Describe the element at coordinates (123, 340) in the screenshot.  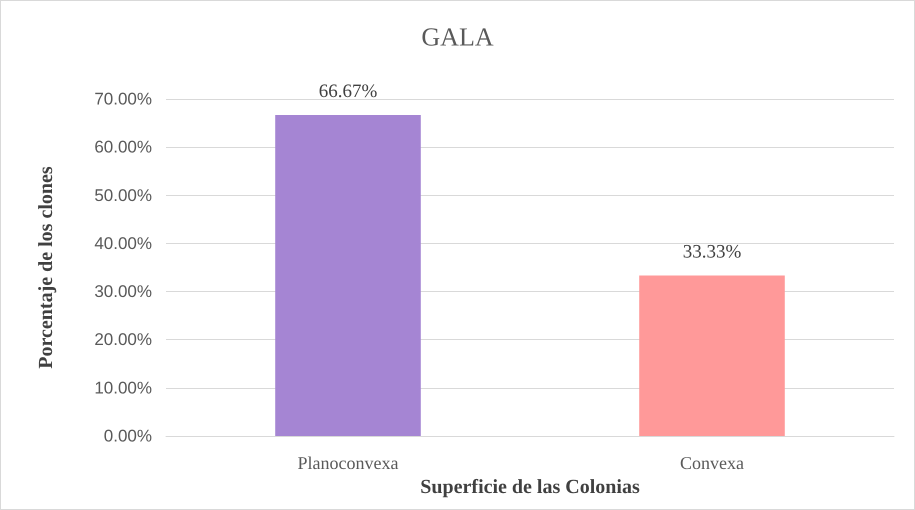
I see `y-tick-label: 20.00%` at that location.